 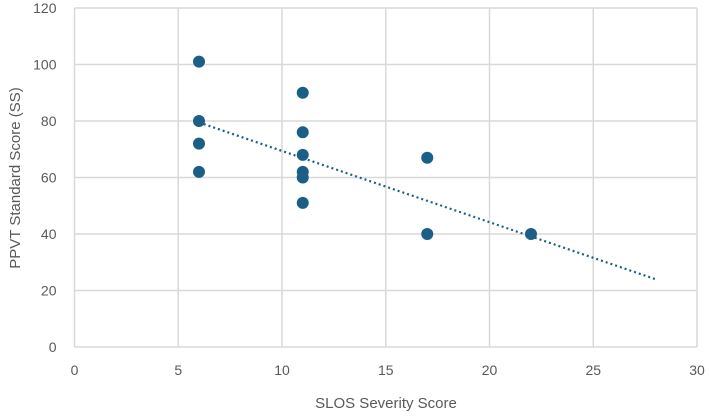 I want to click on y-tick-label: 120, so click(x=45, y=8).